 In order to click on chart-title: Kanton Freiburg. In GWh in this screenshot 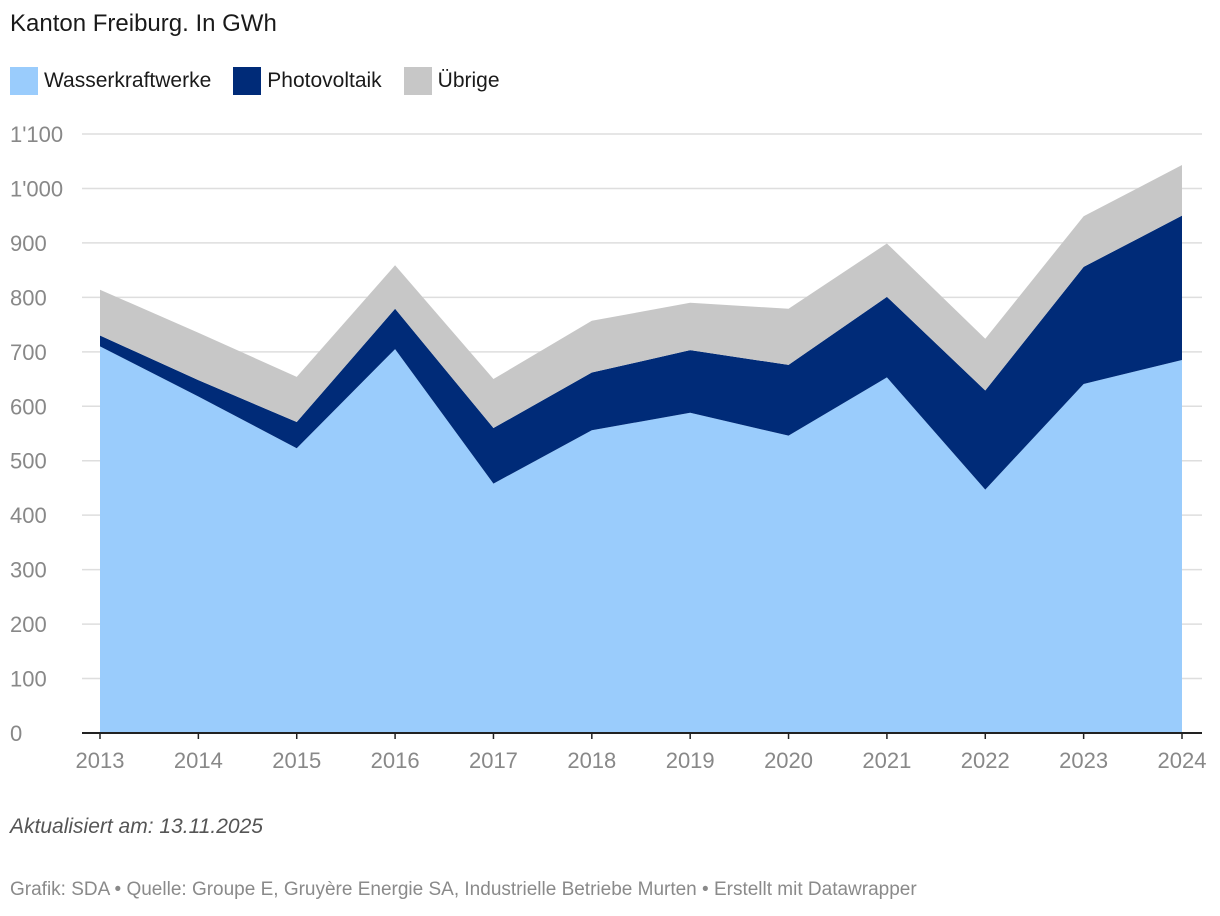, I will do `click(143, 23)`.